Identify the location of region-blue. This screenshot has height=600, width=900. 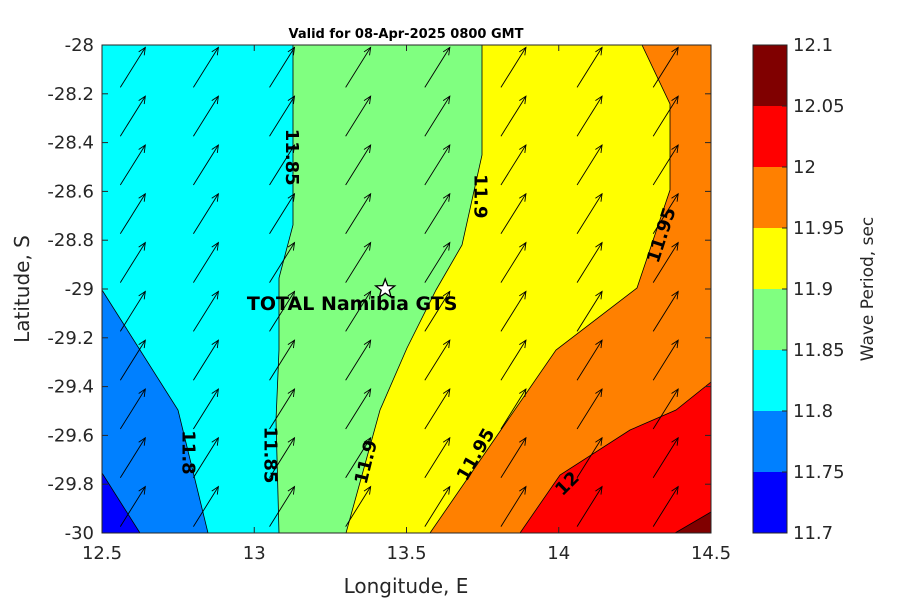
(121, 502).